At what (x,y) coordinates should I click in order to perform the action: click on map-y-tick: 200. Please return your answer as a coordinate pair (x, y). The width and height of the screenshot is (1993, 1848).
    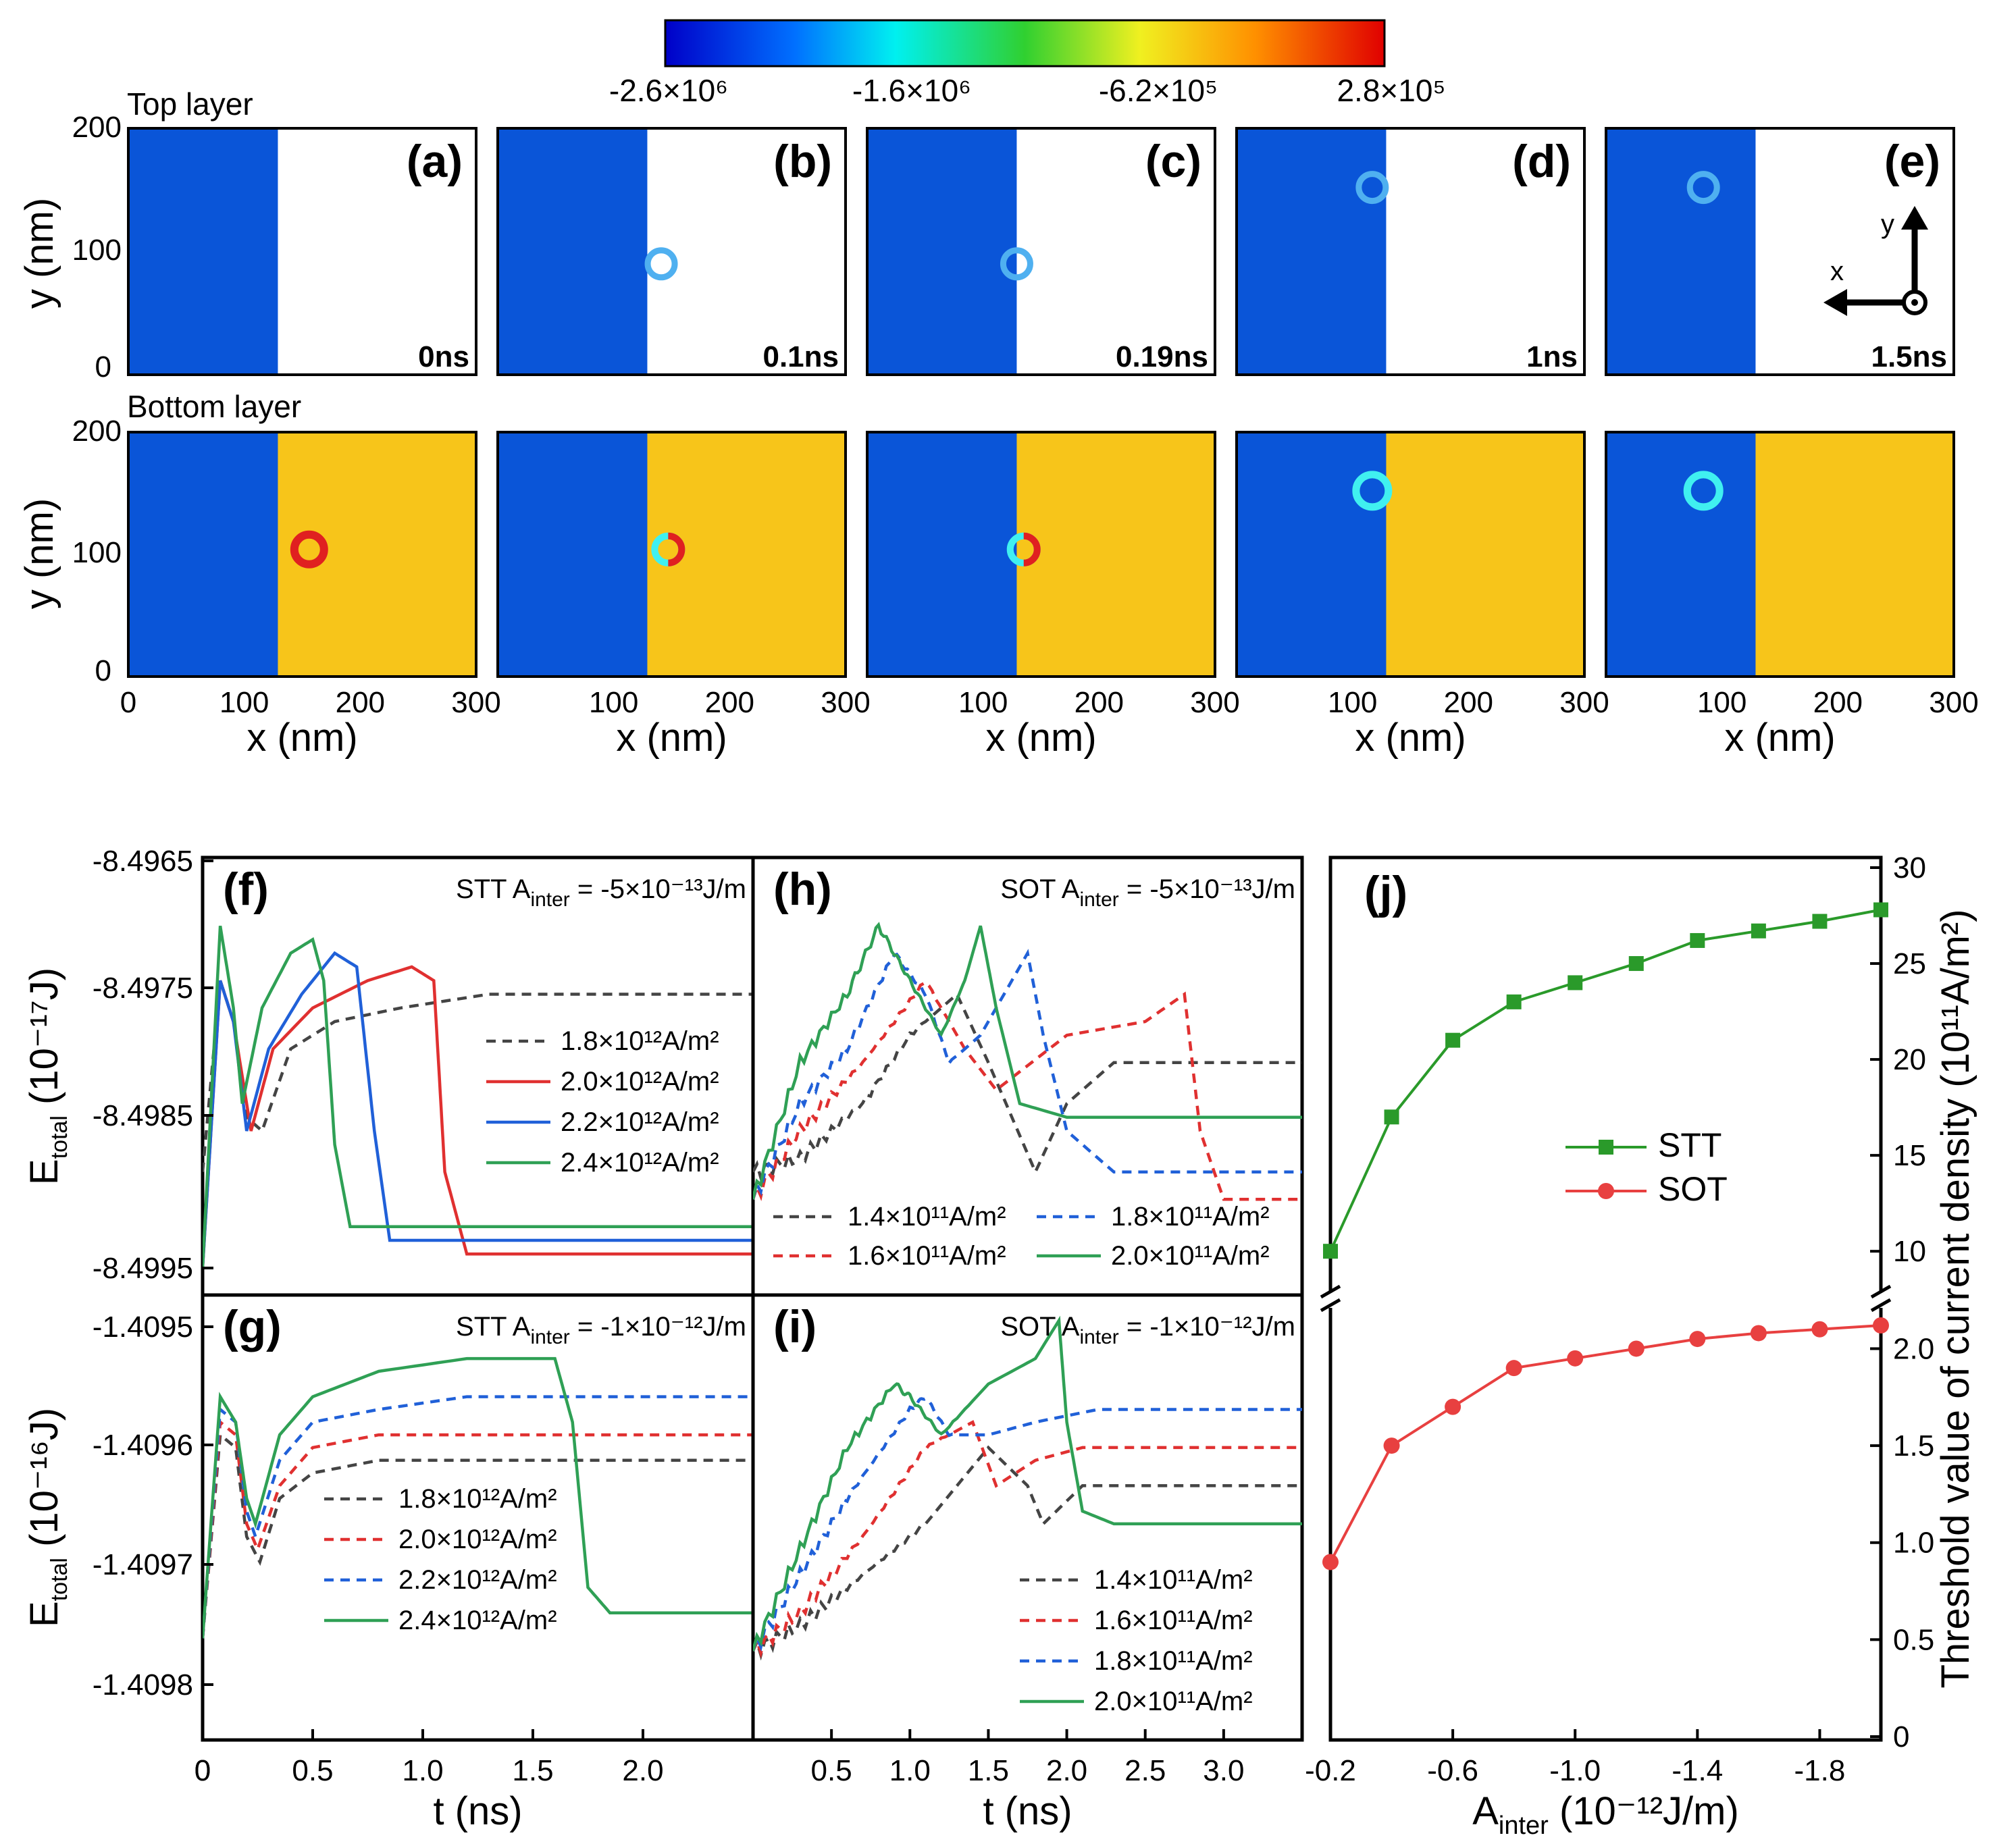
    Looking at the image, I should click on (97, 127).